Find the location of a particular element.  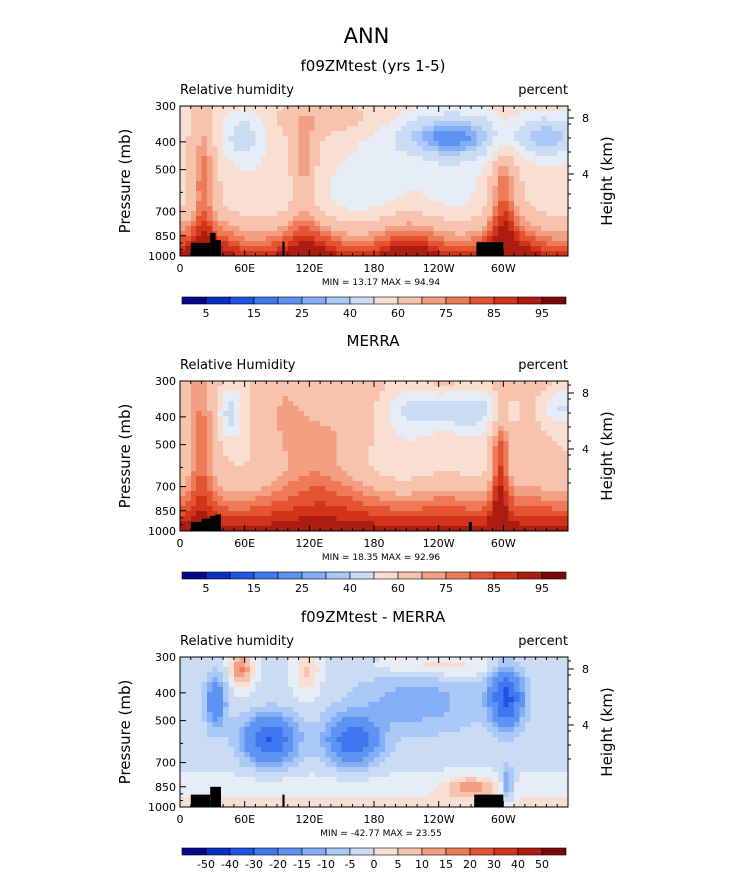

colorbar: -50 -40 -30 -20 -15 -10 -5 0 5 10 15 20 30 40 50 is located at coordinates (374, 859).